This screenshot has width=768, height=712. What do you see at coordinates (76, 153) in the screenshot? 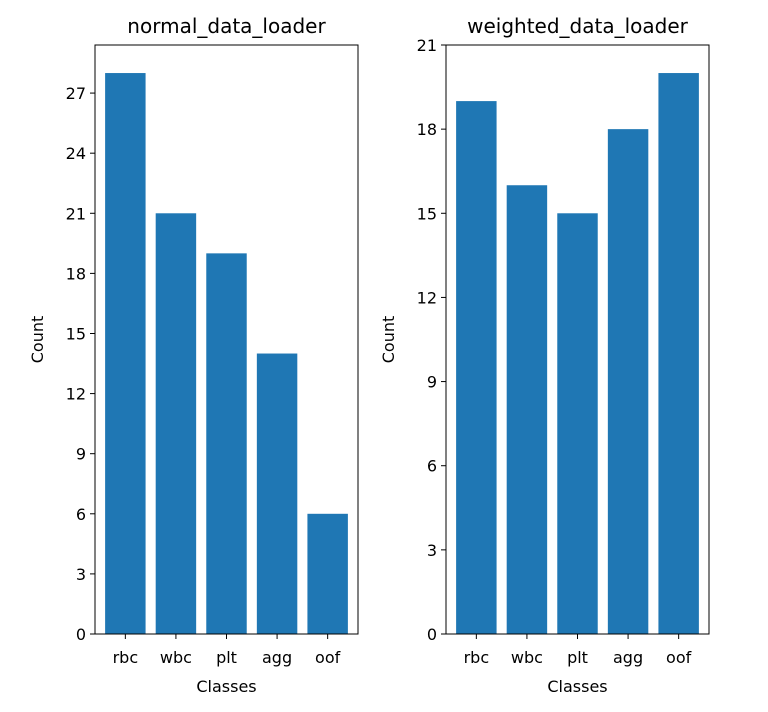
I see `y-tick-label: 24` at bounding box center [76, 153].